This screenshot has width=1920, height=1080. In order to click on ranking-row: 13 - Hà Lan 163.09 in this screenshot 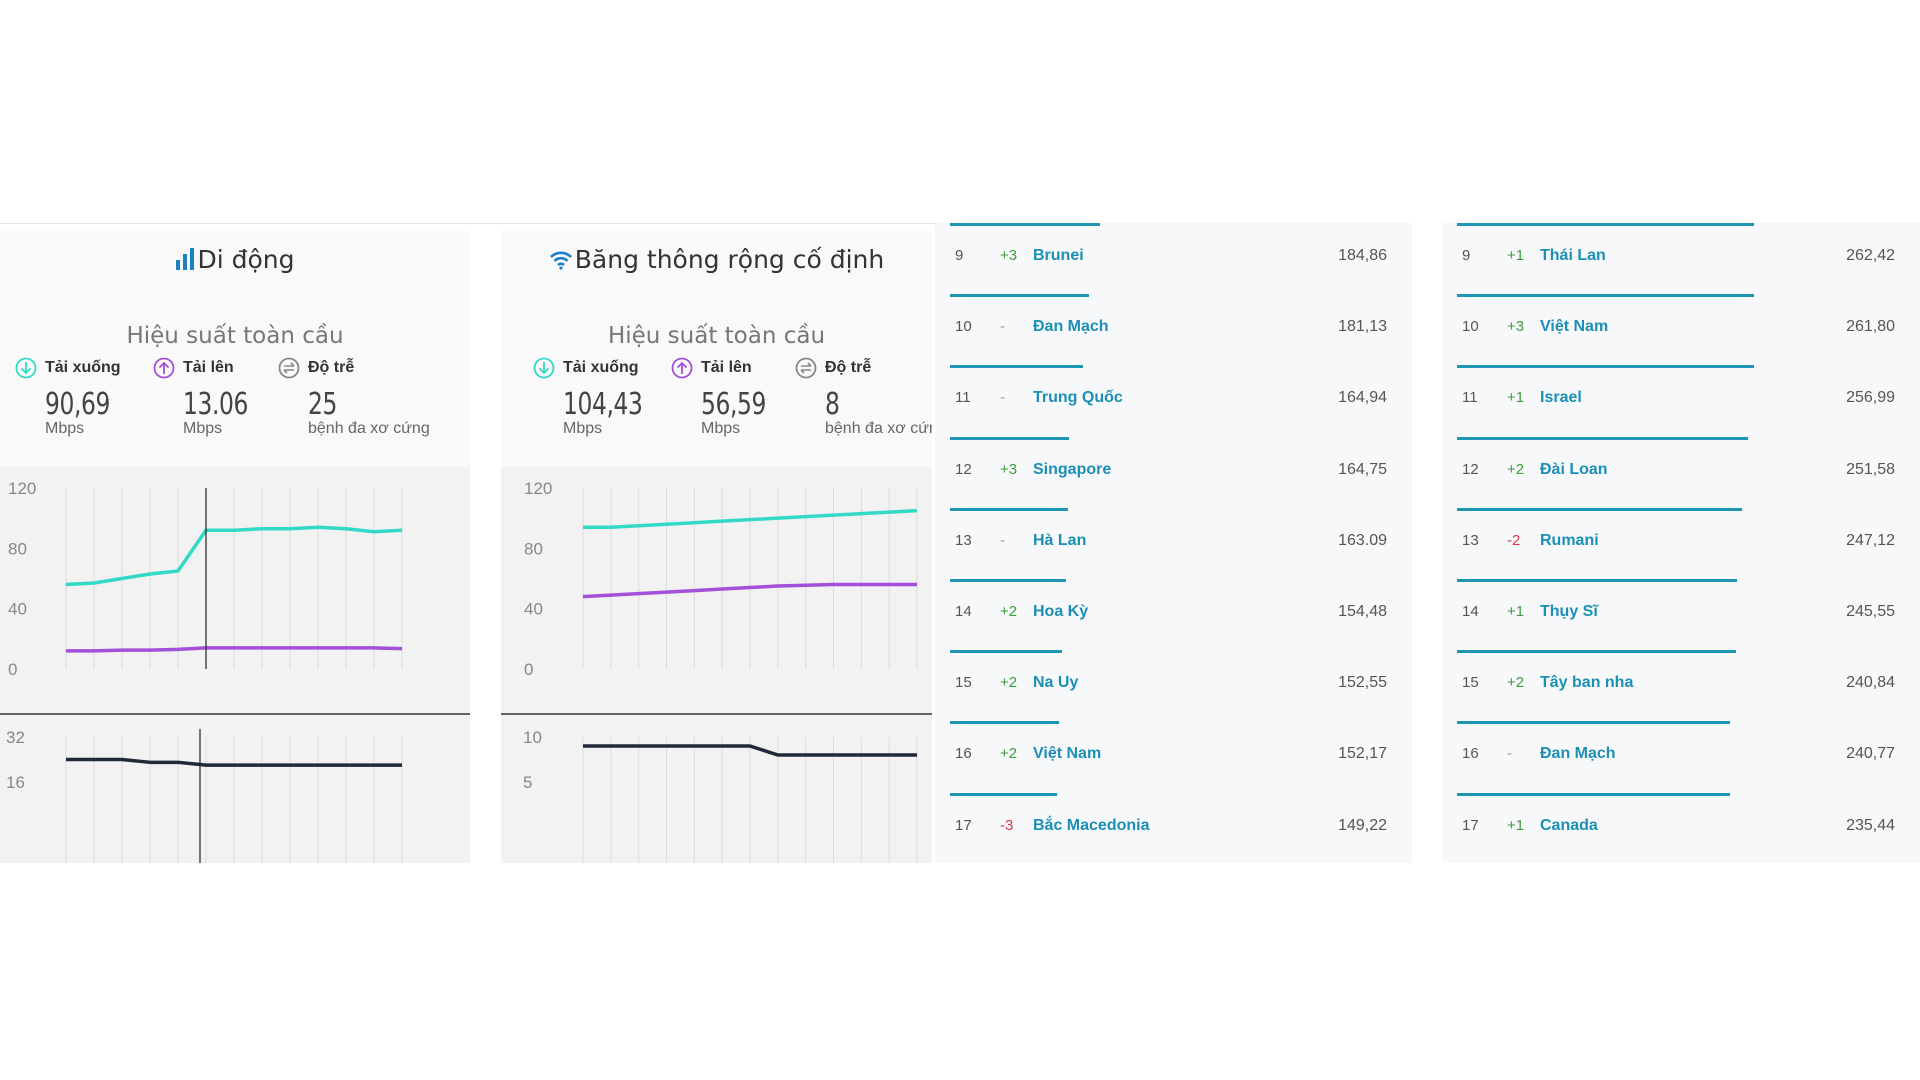, I will do `click(1173, 543)`.